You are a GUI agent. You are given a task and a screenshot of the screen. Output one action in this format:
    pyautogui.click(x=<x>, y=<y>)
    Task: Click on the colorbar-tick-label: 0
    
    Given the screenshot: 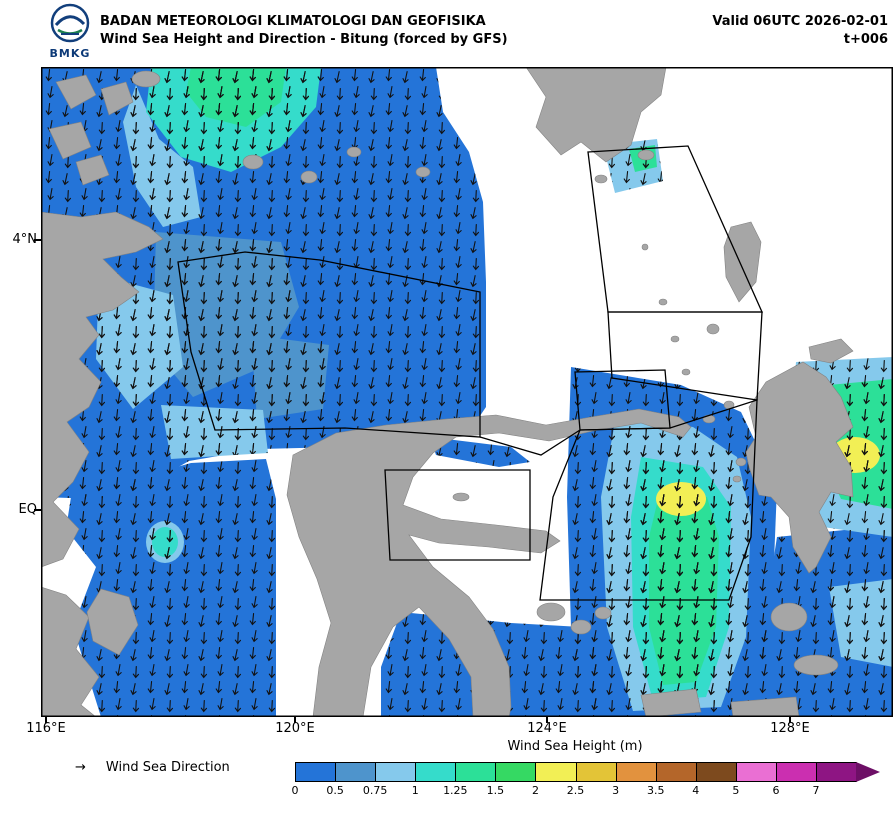 What is the action you would take?
    pyautogui.click(x=295, y=790)
    